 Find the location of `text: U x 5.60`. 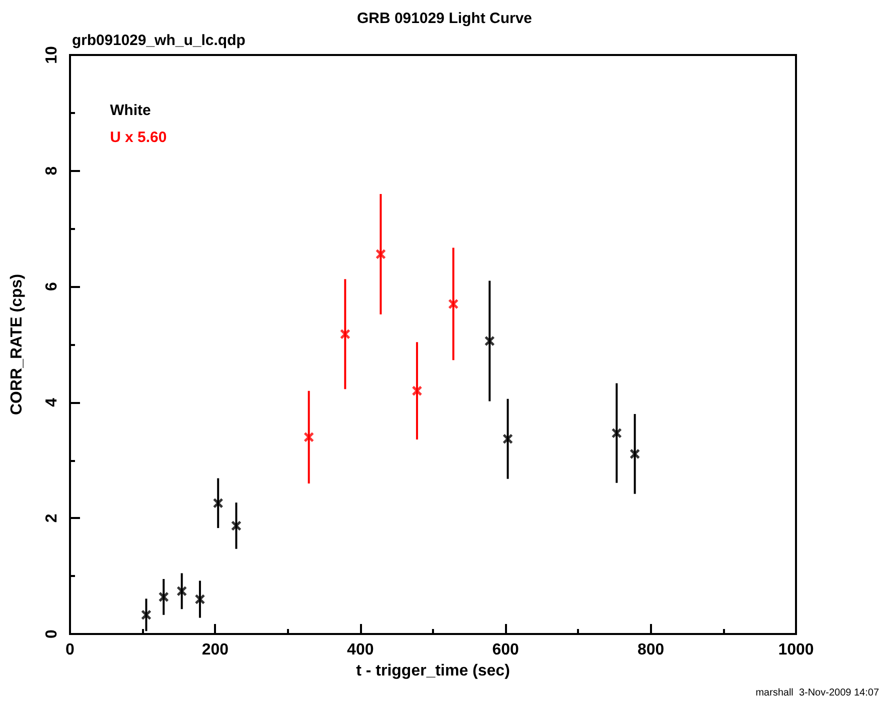

text: U x 5.60 is located at coordinates (138, 137).